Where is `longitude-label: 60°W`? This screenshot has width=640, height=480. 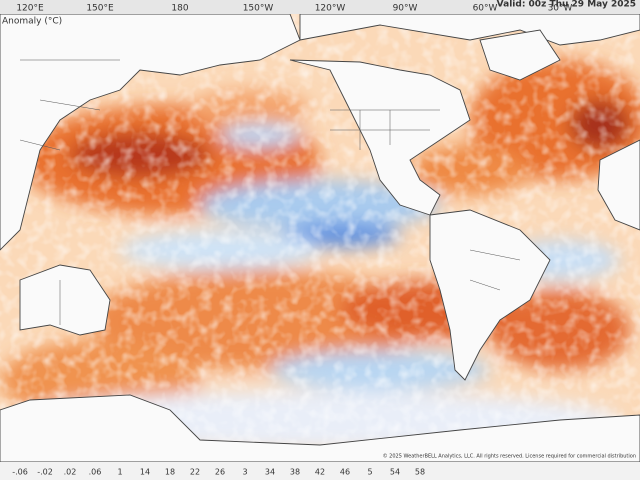 longitude-label: 60°W is located at coordinates (485, 9).